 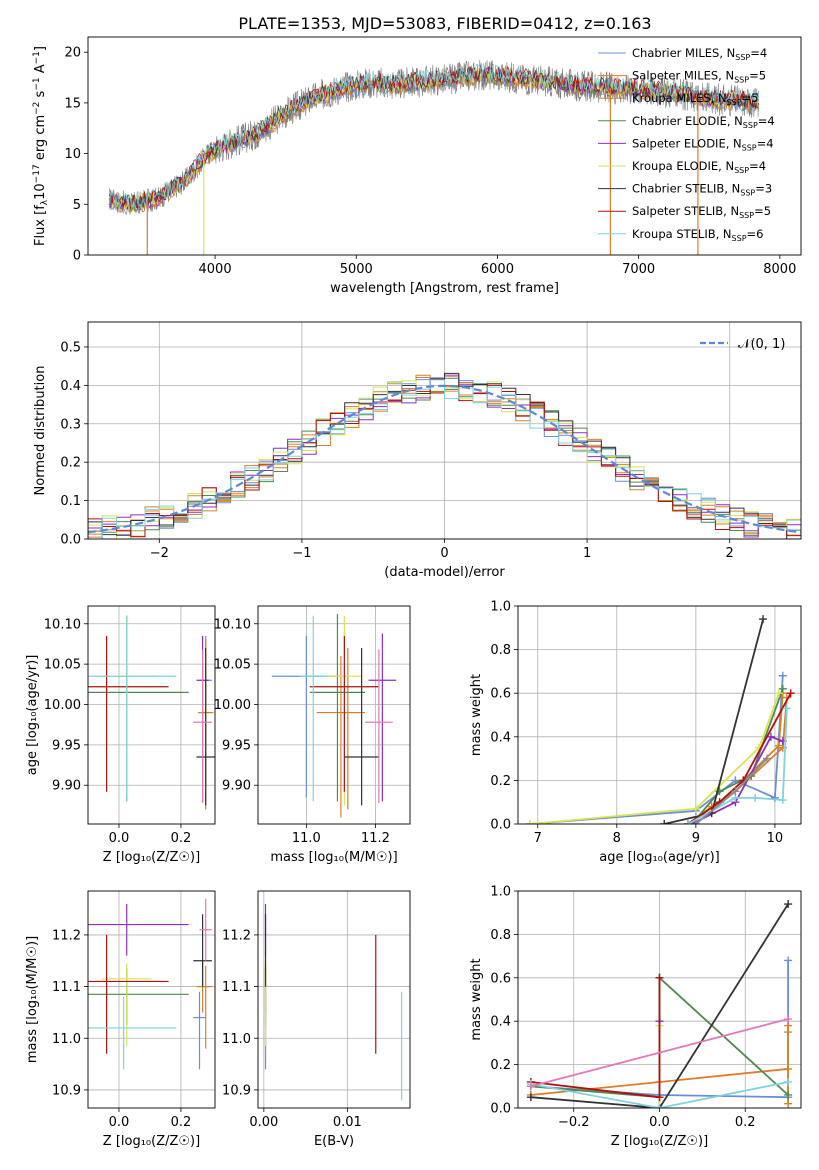 What do you see at coordinates (72, 53) in the screenshot?
I see `y-tick-label: 20` at bounding box center [72, 53].